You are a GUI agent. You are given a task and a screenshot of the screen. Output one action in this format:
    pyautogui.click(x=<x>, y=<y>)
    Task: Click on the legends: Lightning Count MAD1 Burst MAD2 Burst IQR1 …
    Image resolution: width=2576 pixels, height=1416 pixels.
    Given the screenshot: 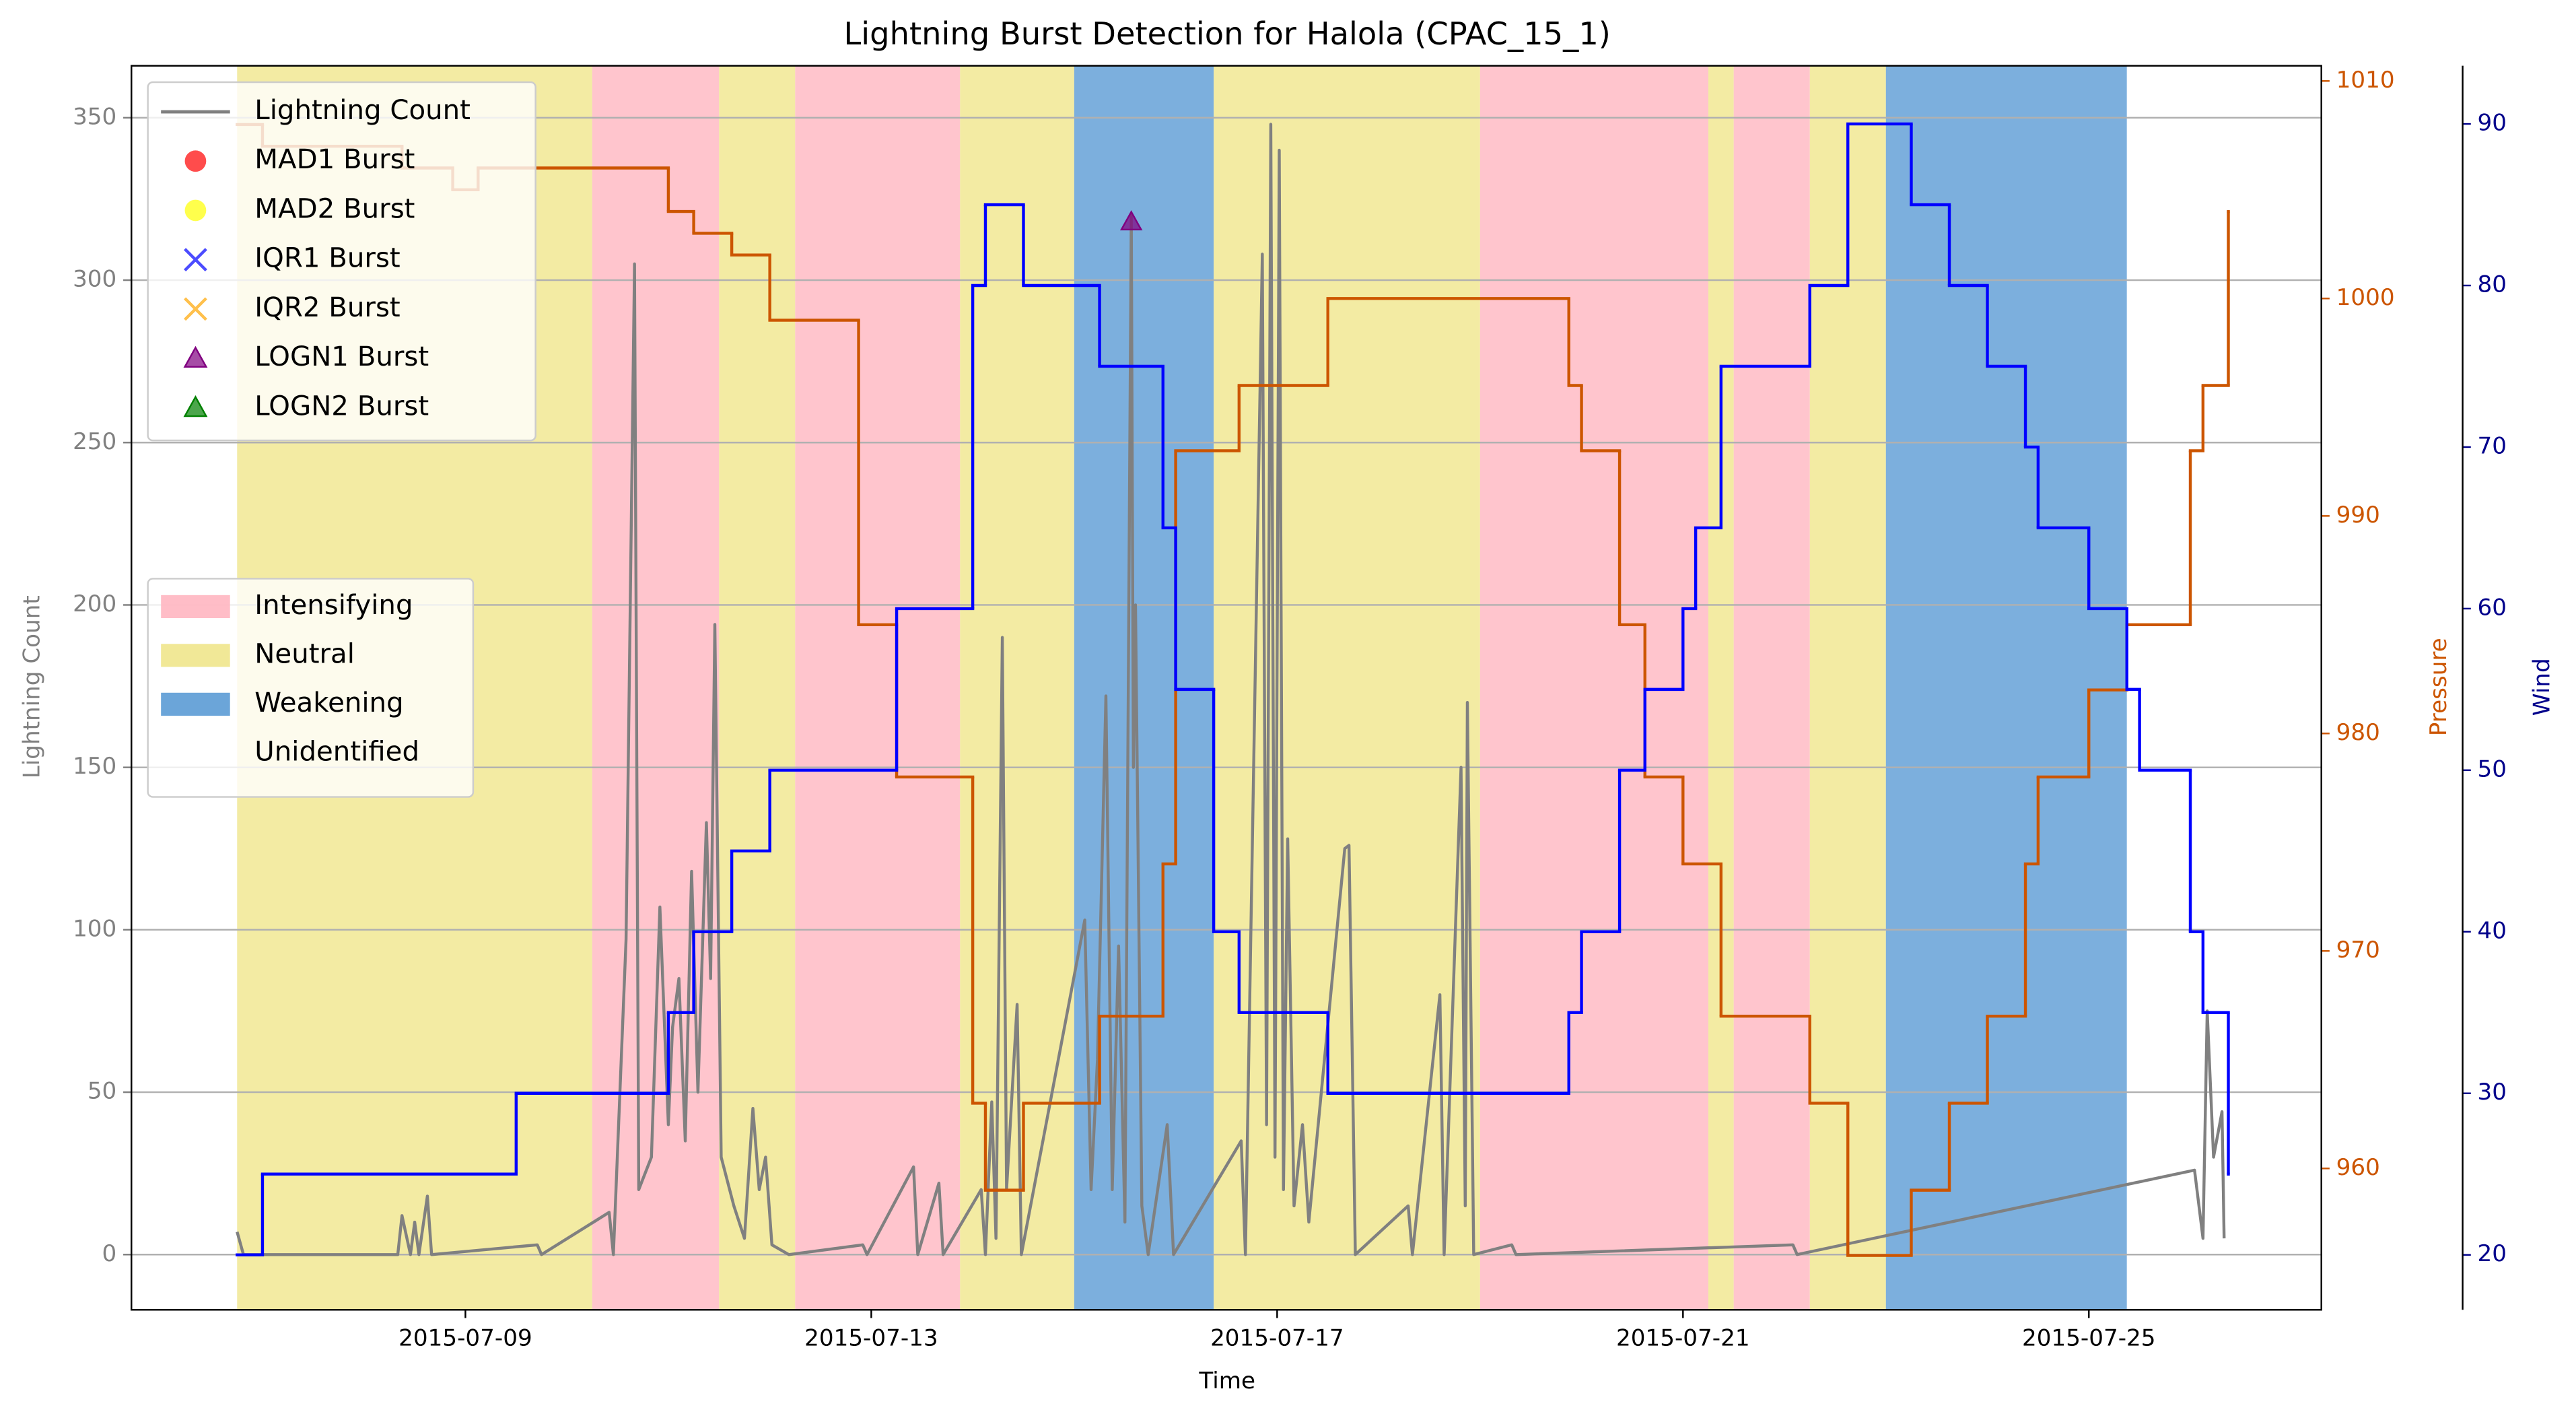 What is the action you would take?
    pyautogui.click(x=341, y=439)
    